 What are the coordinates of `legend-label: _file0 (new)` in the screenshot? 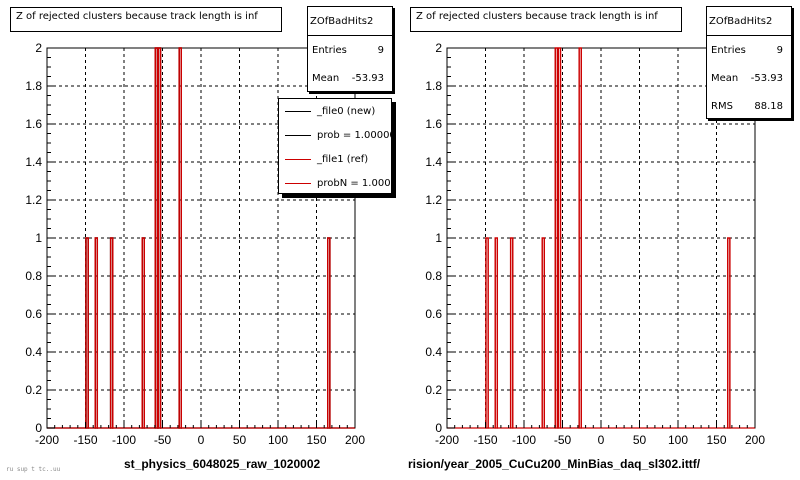 It's located at (346, 111).